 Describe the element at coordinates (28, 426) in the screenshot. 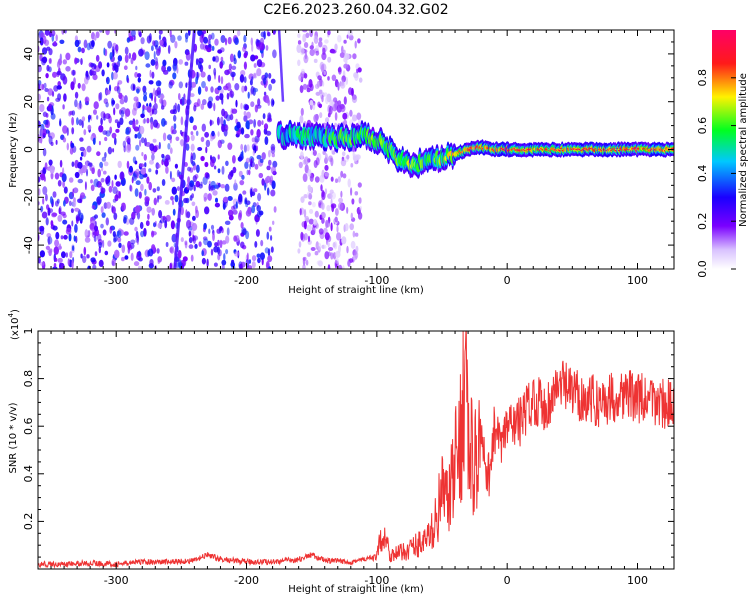

I see `y-tick-label: 0.6` at that location.